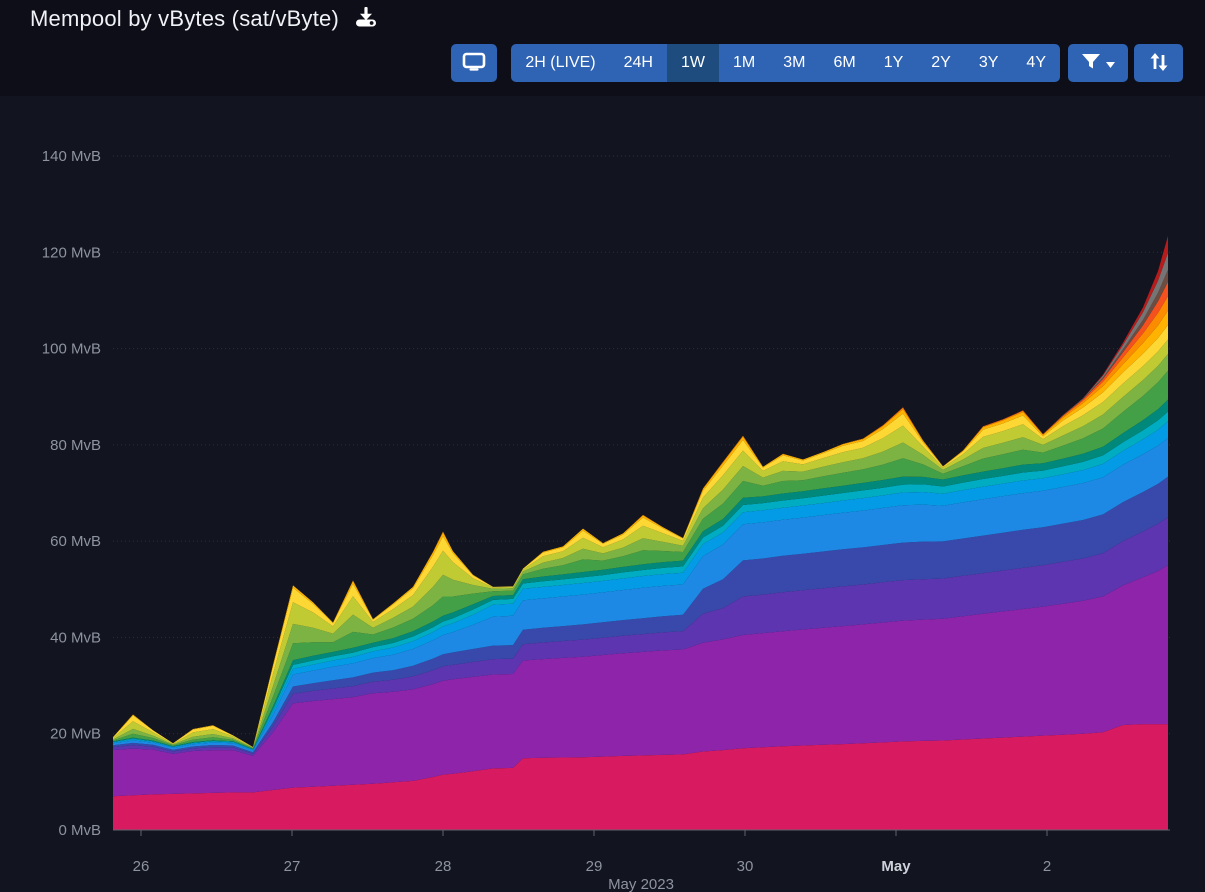 The width and height of the screenshot is (1205, 892). Describe the element at coordinates (692, 63) in the screenshot. I see `range-button-1w: 1W` at that location.